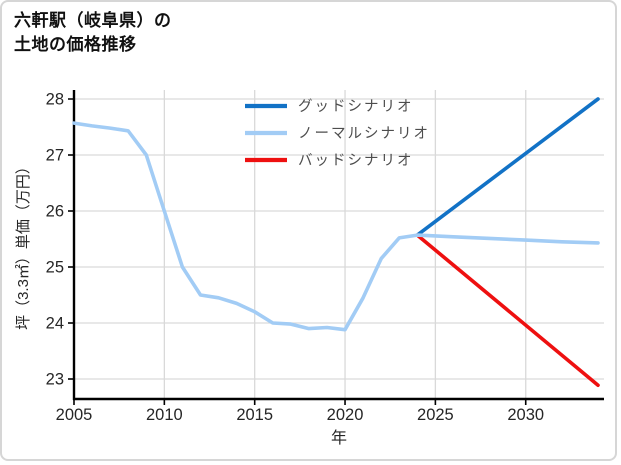 The image size is (621, 465). What do you see at coordinates (507, 167) in the screenshot?
I see `series-line-good` at bounding box center [507, 167].